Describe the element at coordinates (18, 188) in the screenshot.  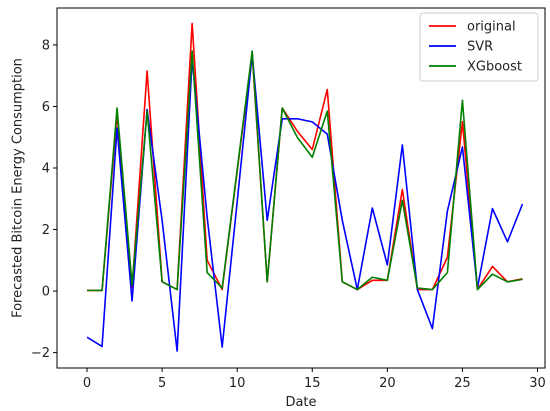
I see `y-axis-label: Forecasted Bitcoin Energy Consumption` at that location.